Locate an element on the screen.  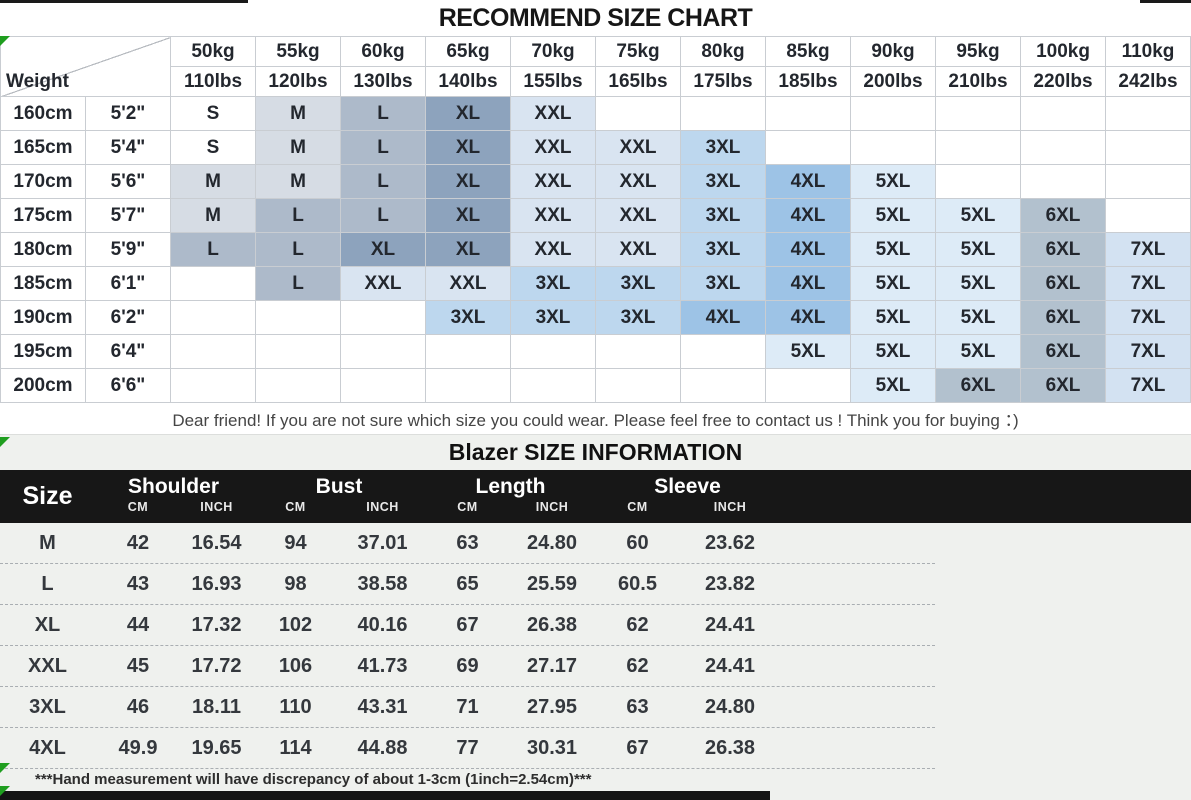
size-column-header: Size is located at coordinates (47, 496).